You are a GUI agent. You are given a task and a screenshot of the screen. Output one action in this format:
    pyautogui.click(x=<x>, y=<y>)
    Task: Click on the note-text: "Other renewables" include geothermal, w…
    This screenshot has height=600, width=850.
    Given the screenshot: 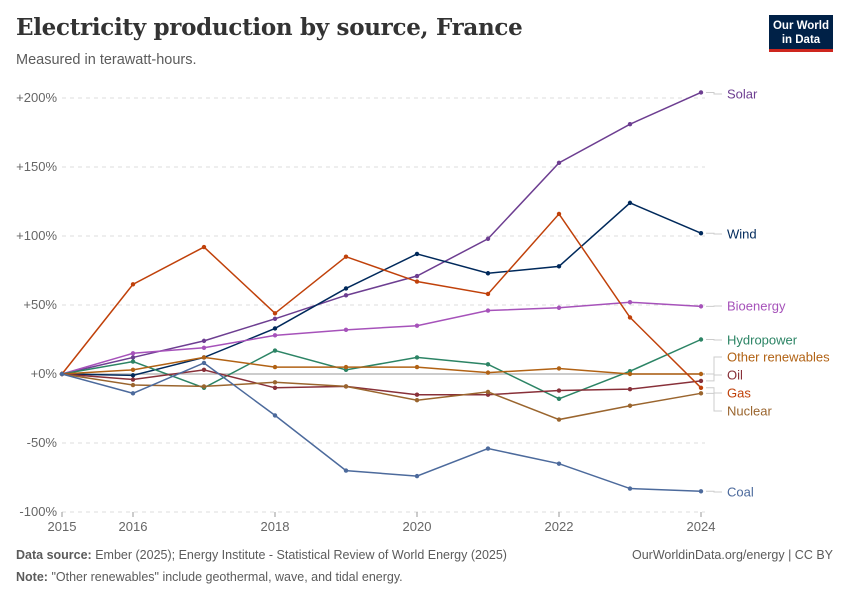 What is the action you would take?
    pyautogui.click(x=227, y=577)
    